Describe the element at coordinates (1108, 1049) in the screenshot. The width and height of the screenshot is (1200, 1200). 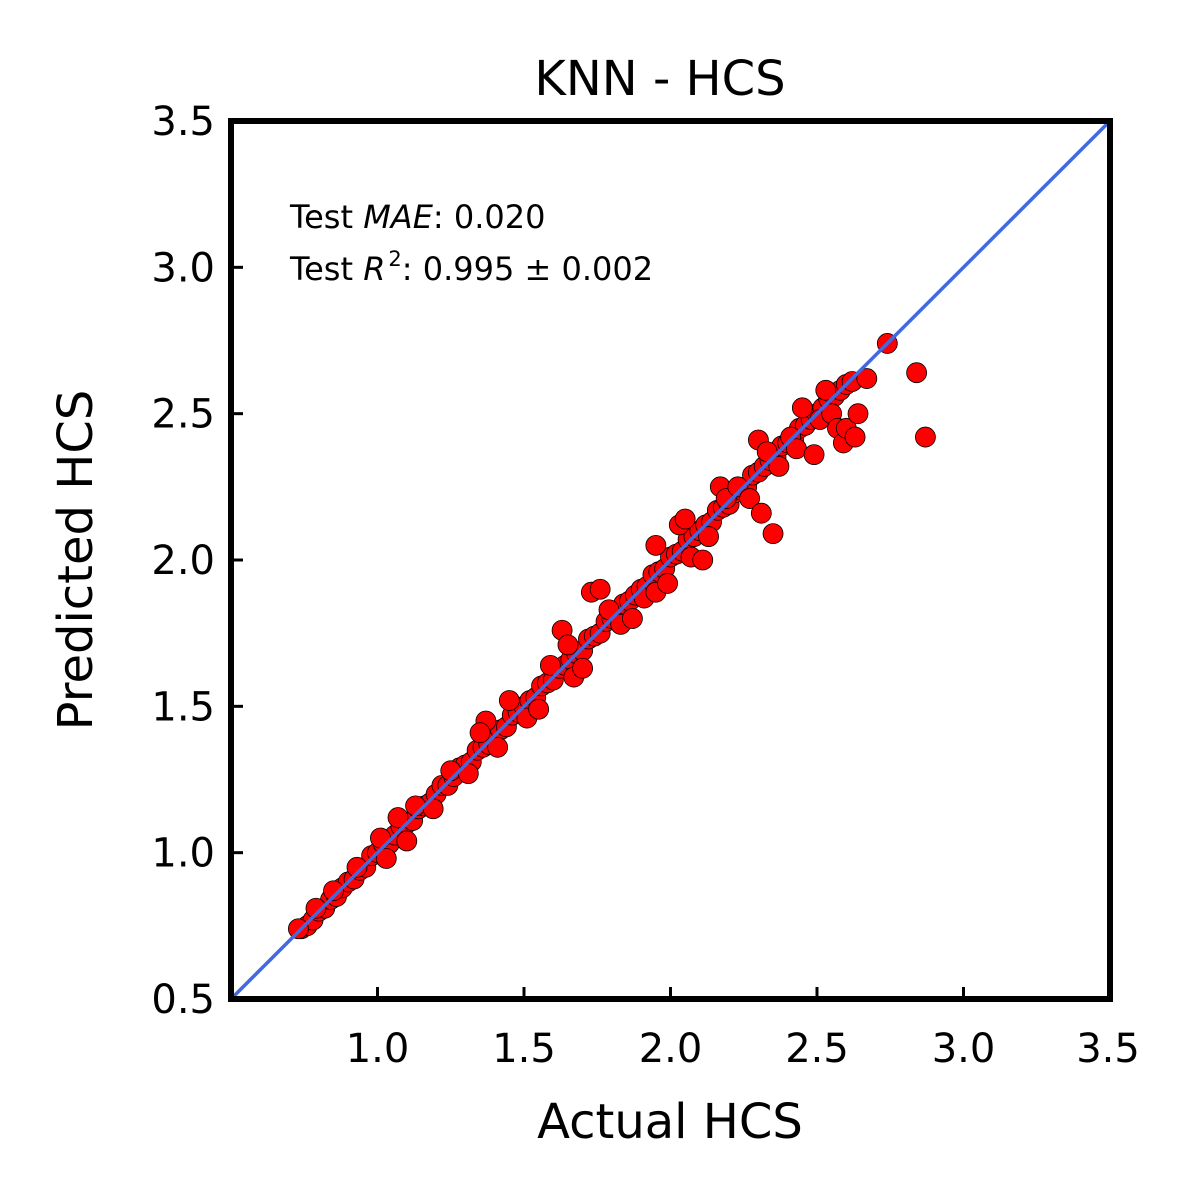
I see `x-tick-label: 3.5` at that location.